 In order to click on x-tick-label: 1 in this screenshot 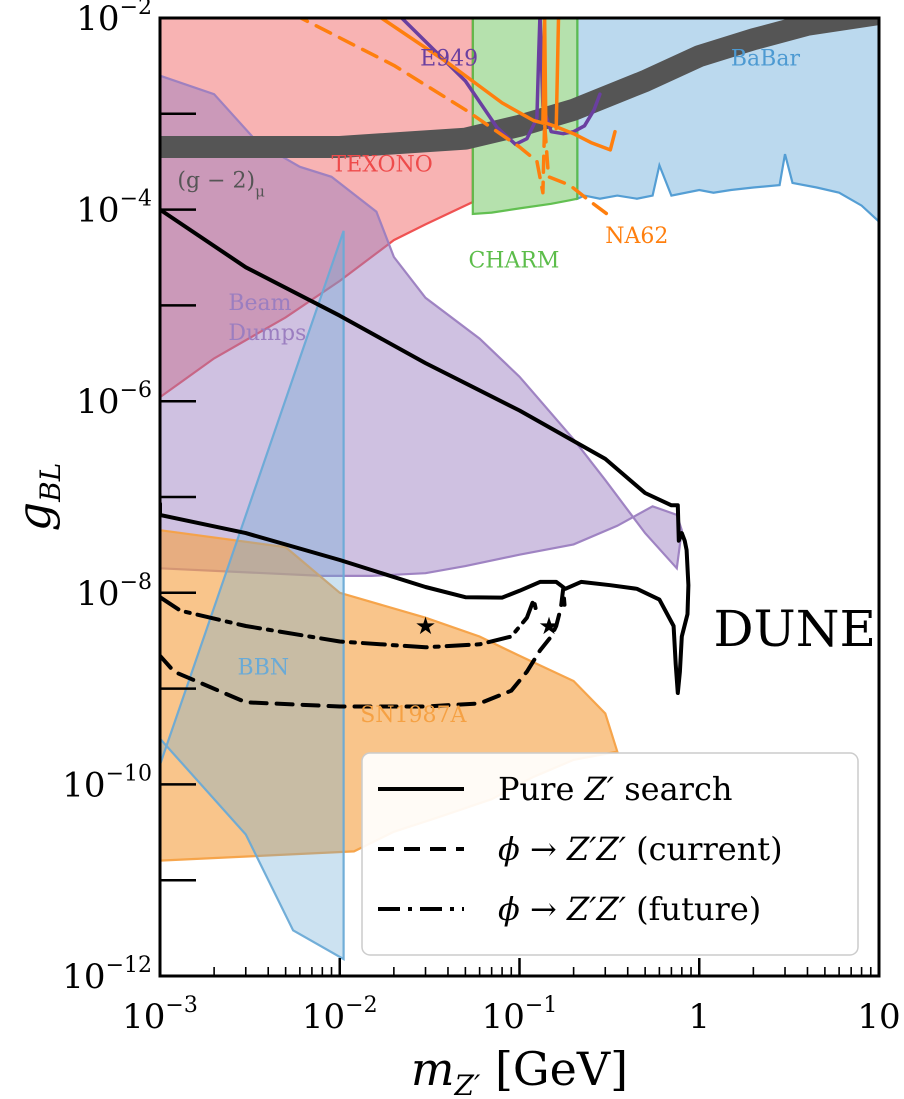, I will do `click(699, 1017)`.